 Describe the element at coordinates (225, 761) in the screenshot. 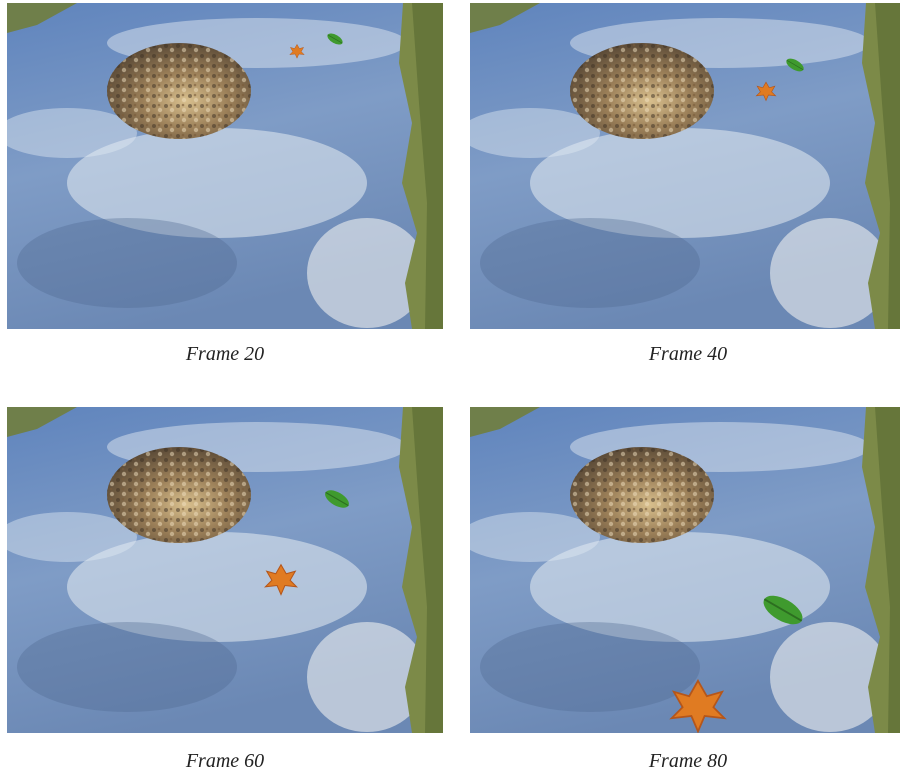

I see `caption: Frame 60` at that location.